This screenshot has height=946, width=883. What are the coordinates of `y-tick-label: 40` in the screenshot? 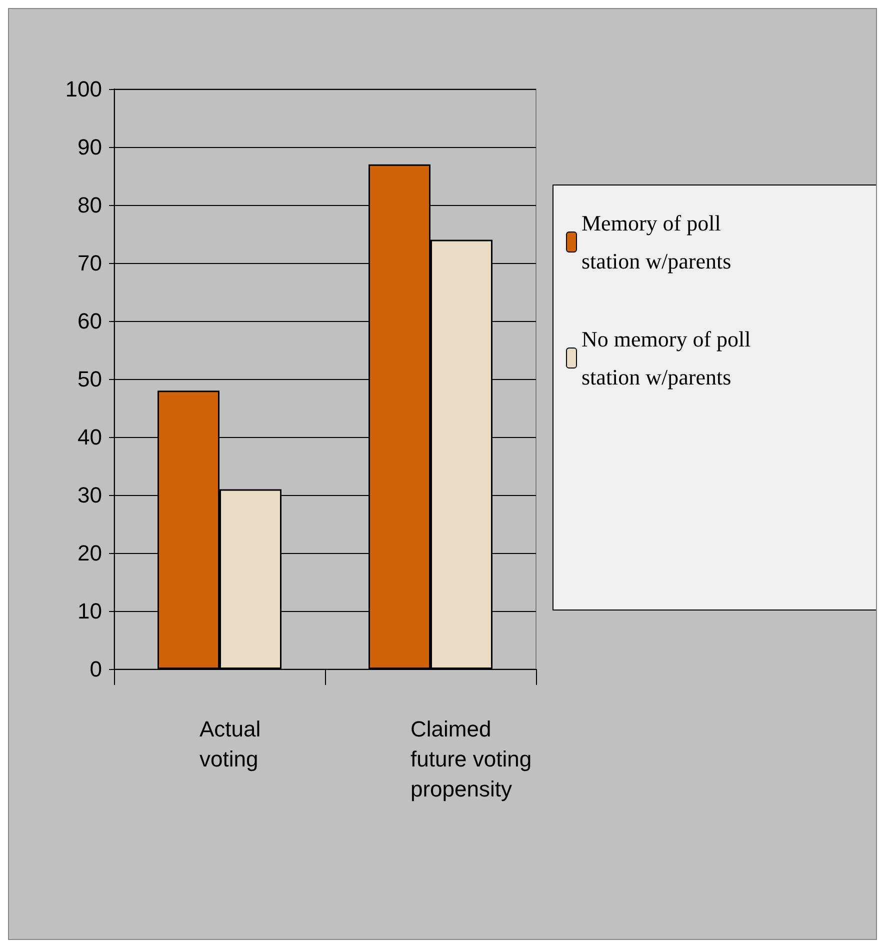 It's located at (90, 437).